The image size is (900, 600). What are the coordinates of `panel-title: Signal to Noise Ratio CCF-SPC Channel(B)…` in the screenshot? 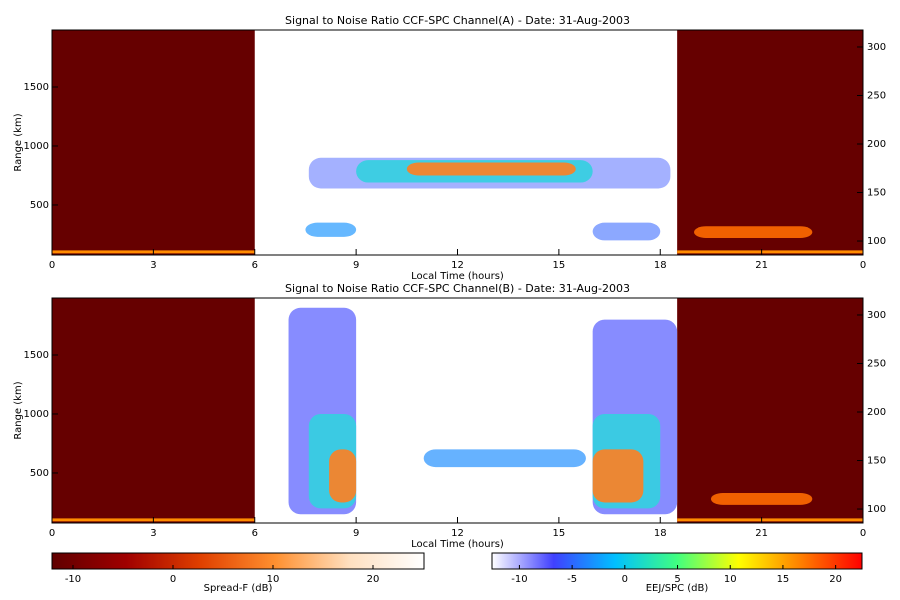 It's located at (457, 288).